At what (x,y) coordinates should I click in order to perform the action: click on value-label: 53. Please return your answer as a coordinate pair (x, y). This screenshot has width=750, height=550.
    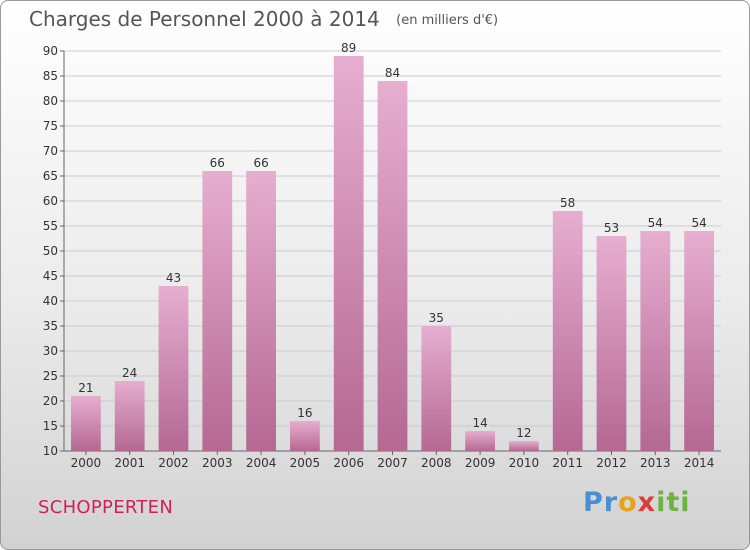
    Looking at the image, I should click on (611, 228).